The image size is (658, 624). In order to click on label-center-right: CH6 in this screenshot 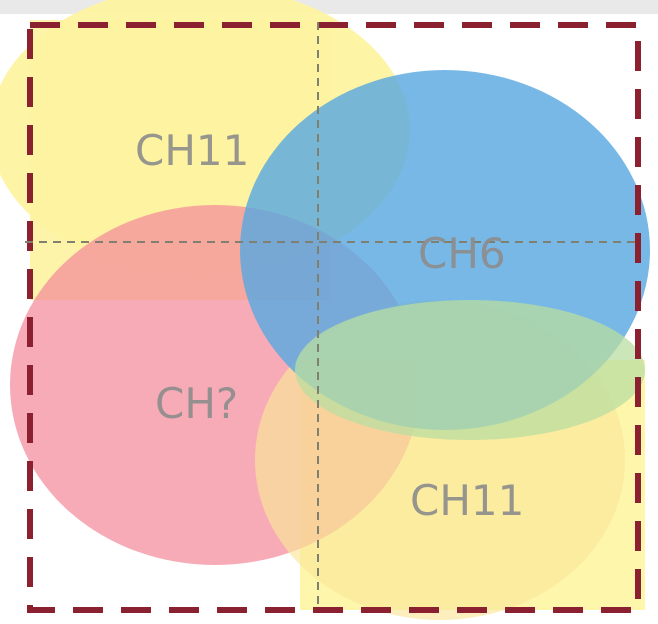, I will do `click(462, 253)`.